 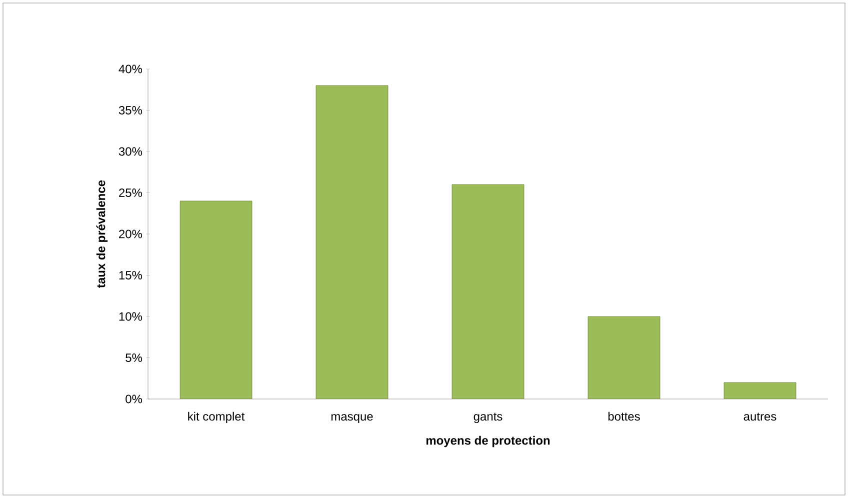 I want to click on y-tick-label: 0%, so click(x=134, y=399).